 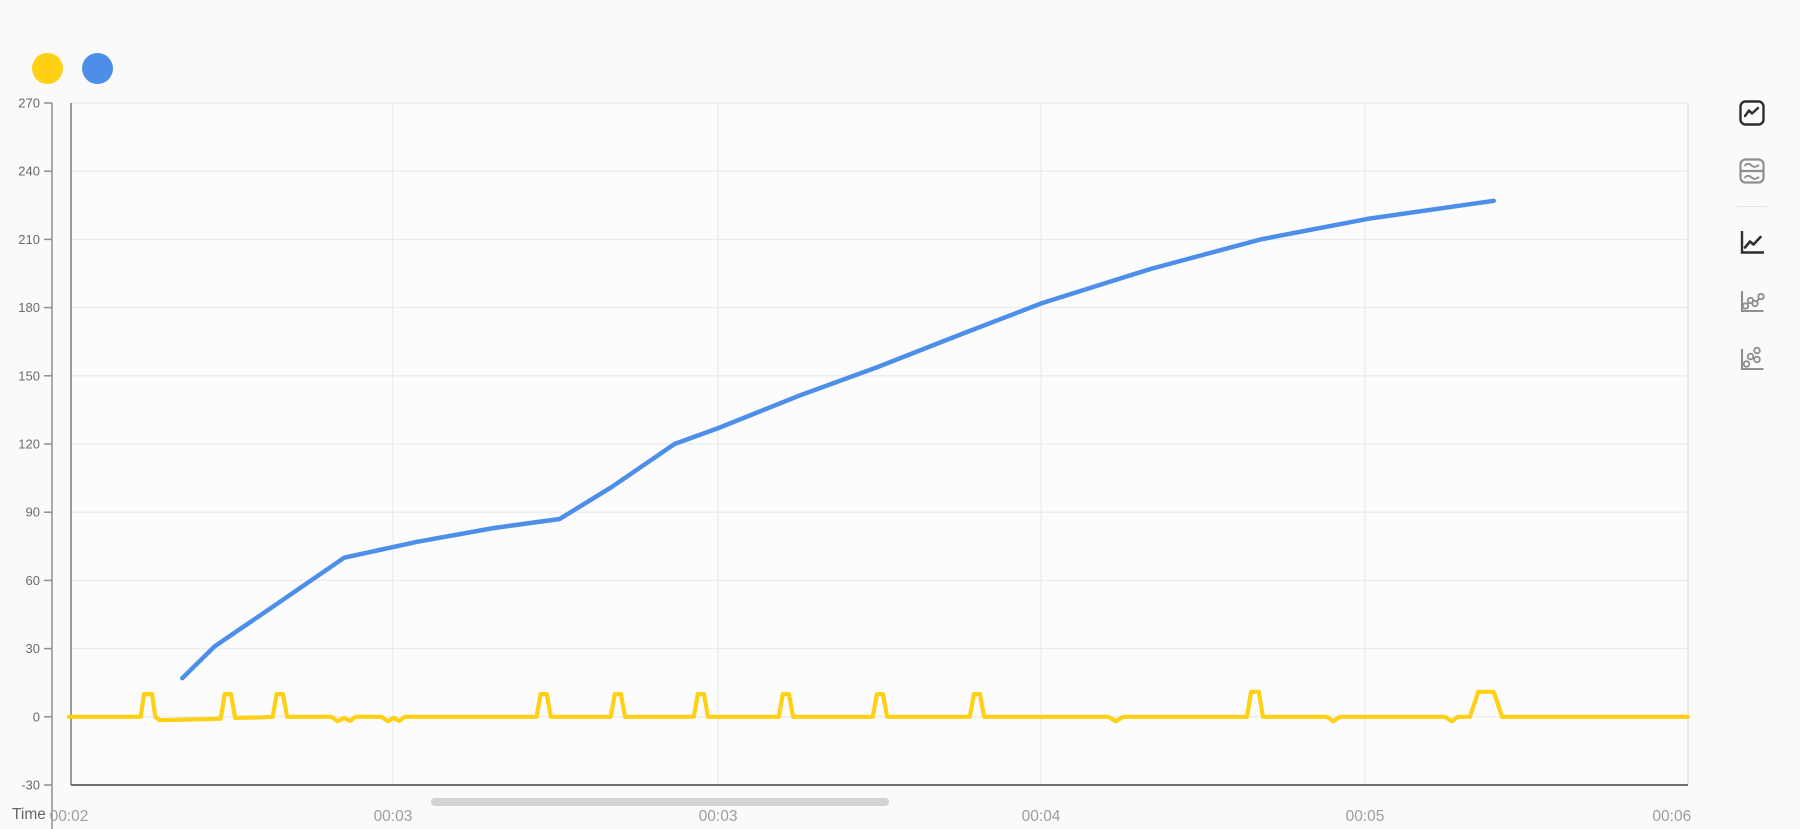 What do you see at coordinates (97, 68) in the screenshot?
I see `legend-blue-series-toggle` at bounding box center [97, 68].